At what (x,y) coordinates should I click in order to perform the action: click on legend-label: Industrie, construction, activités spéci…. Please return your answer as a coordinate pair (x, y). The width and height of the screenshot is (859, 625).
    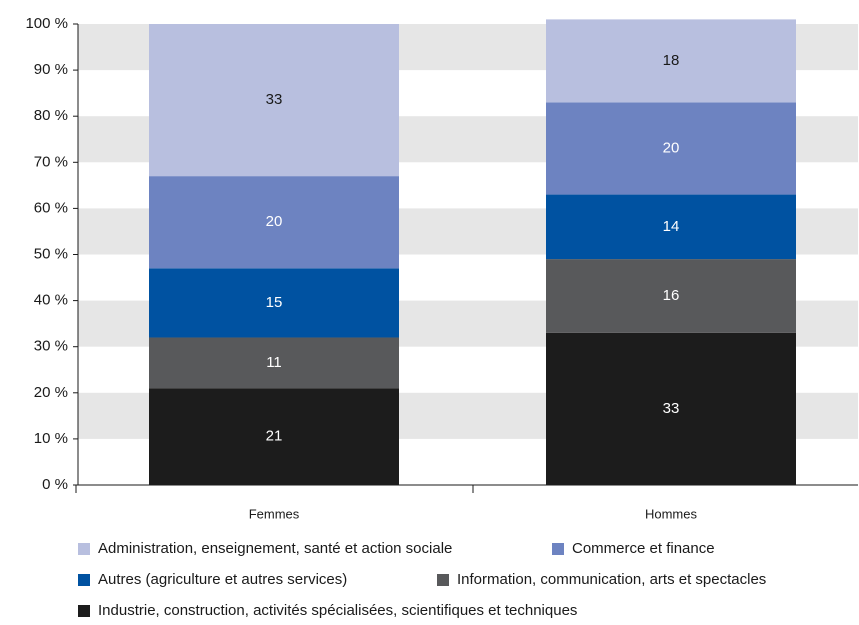
    Looking at the image, I should click on (337, 610).